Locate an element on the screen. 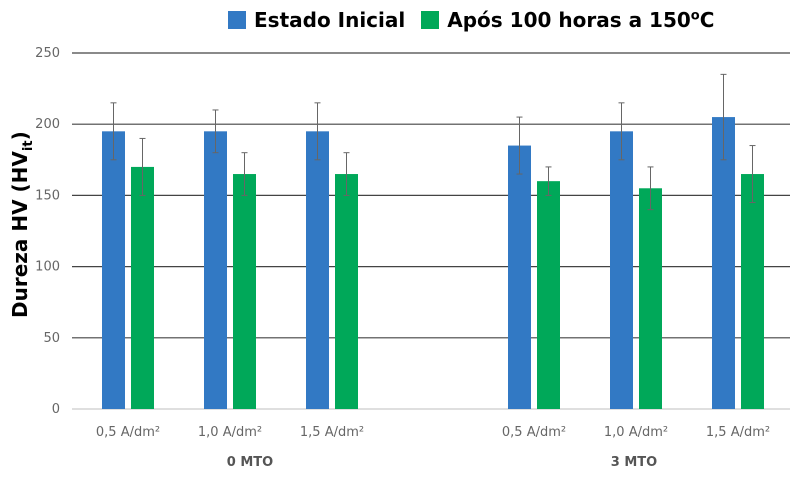  legend-swatch-blue is located at coordinates (237, 20).